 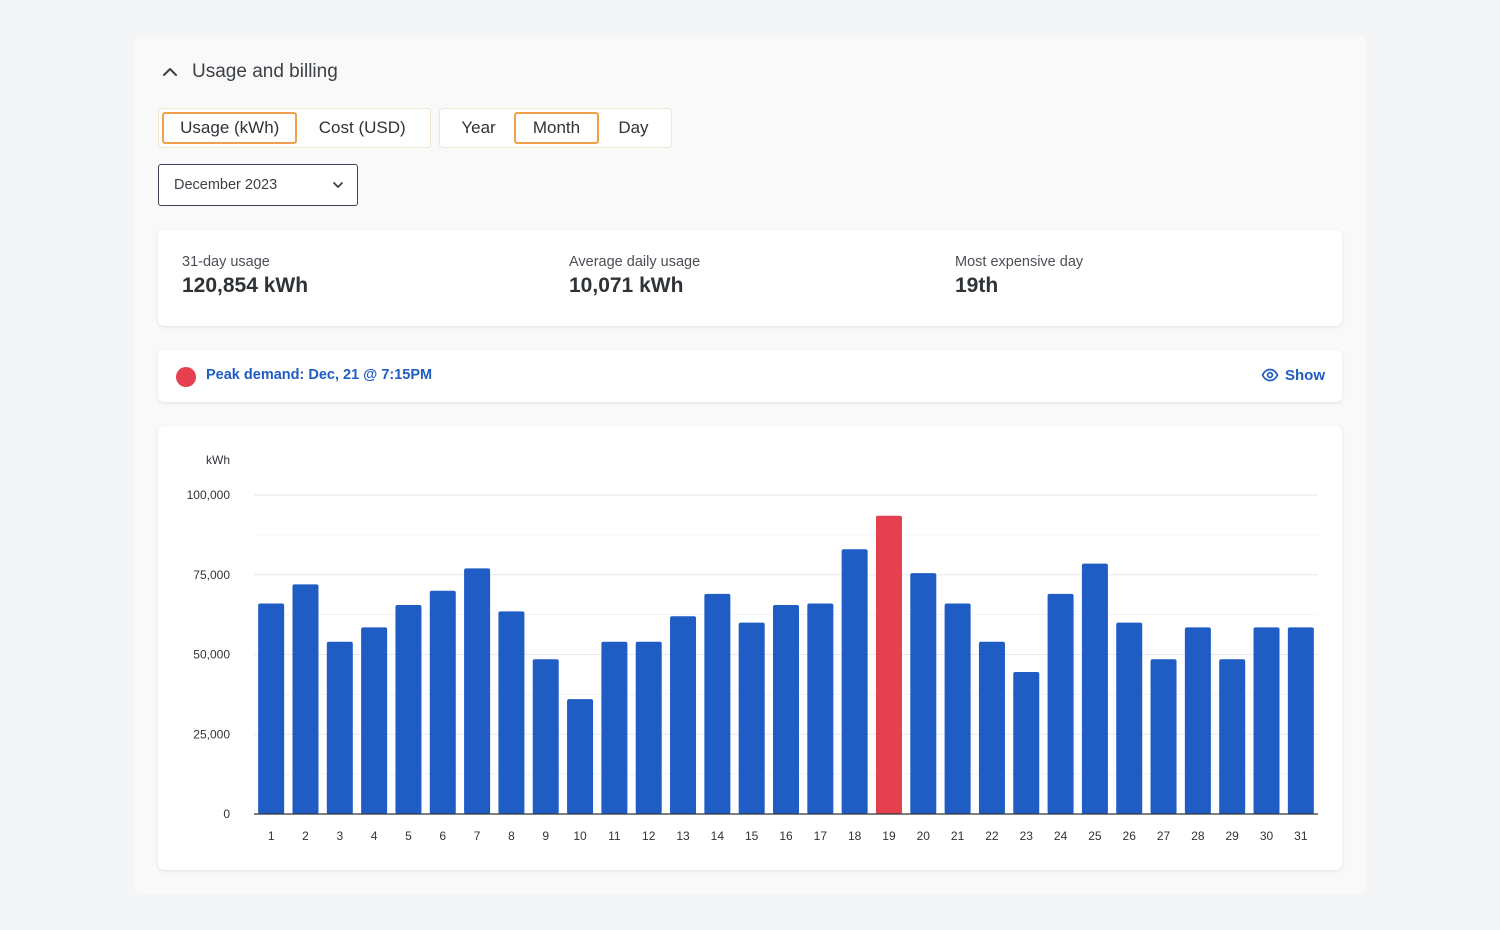 What do you see at coordinates (821, 836) in the screenshot?
I see `x-tick-label: 17` at bounding box center [821, 836].